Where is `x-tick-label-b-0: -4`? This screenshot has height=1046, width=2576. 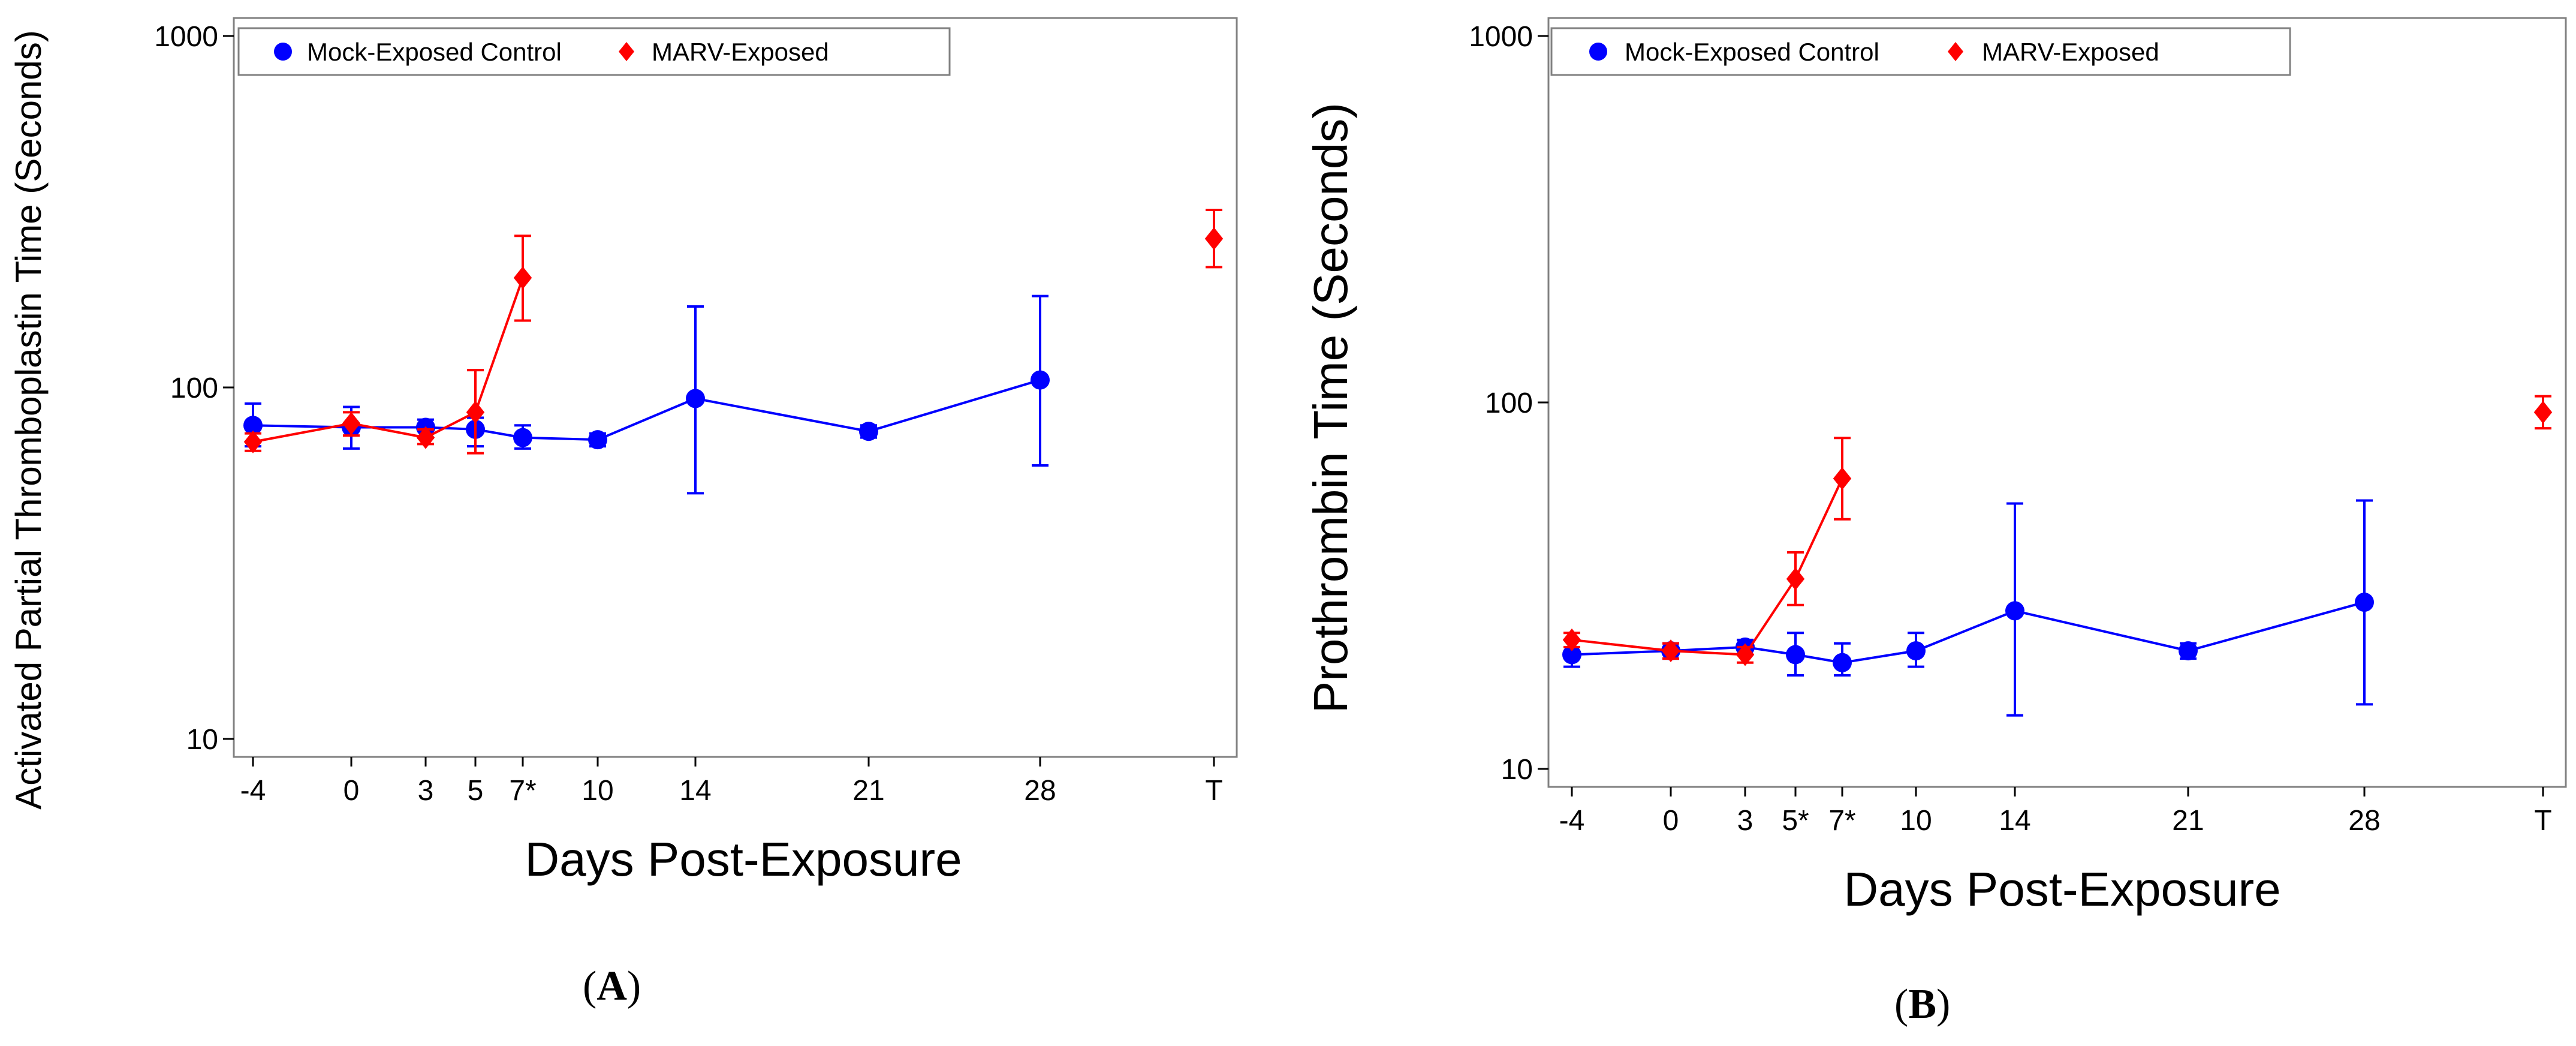 x-tick-label-b-0: -4 is located at coordinates (1572, 821).